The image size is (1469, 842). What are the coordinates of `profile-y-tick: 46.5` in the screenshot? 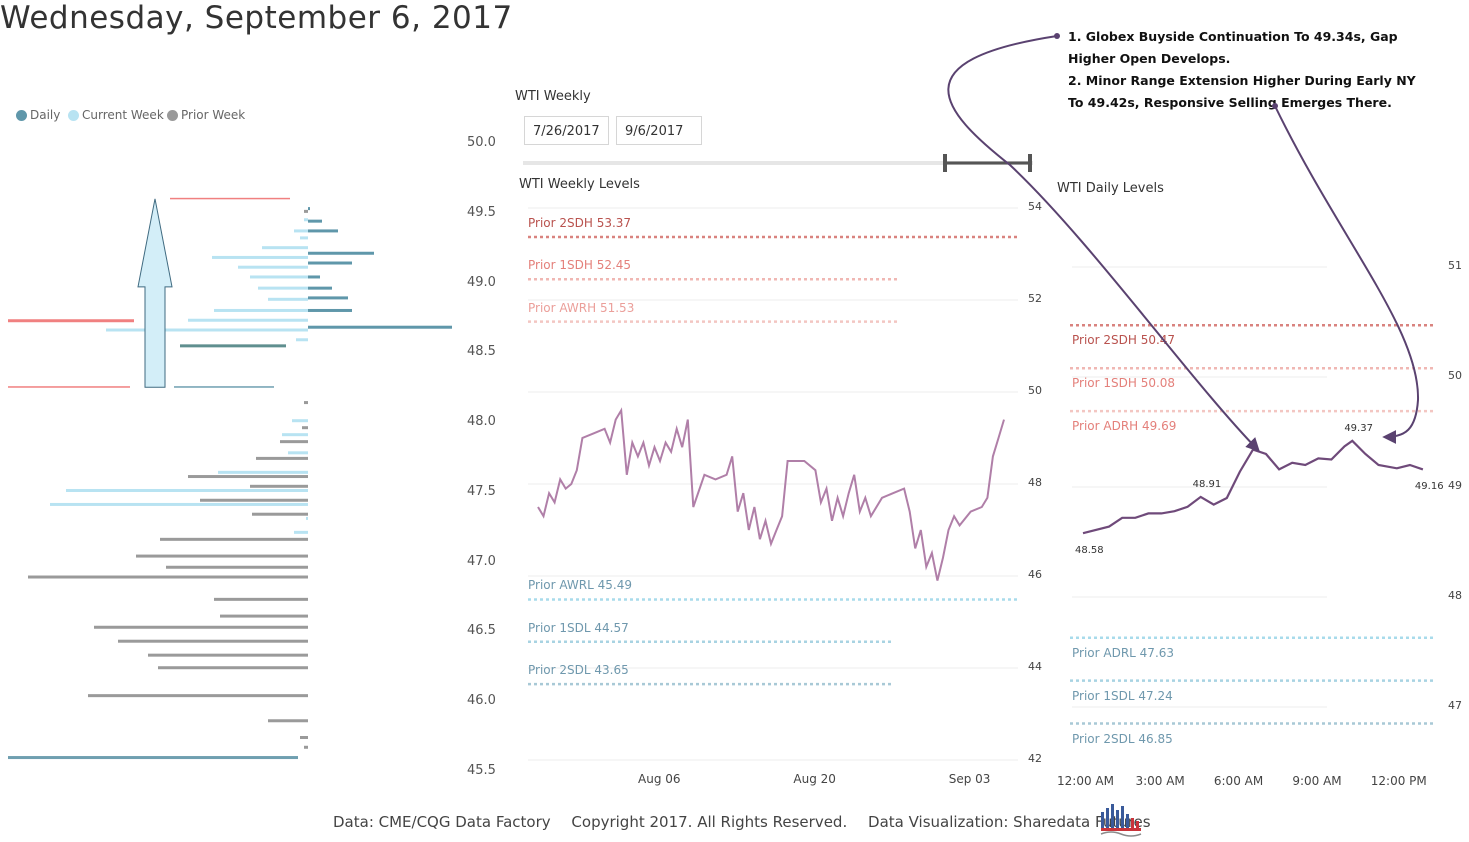 It's located at (481, 631).